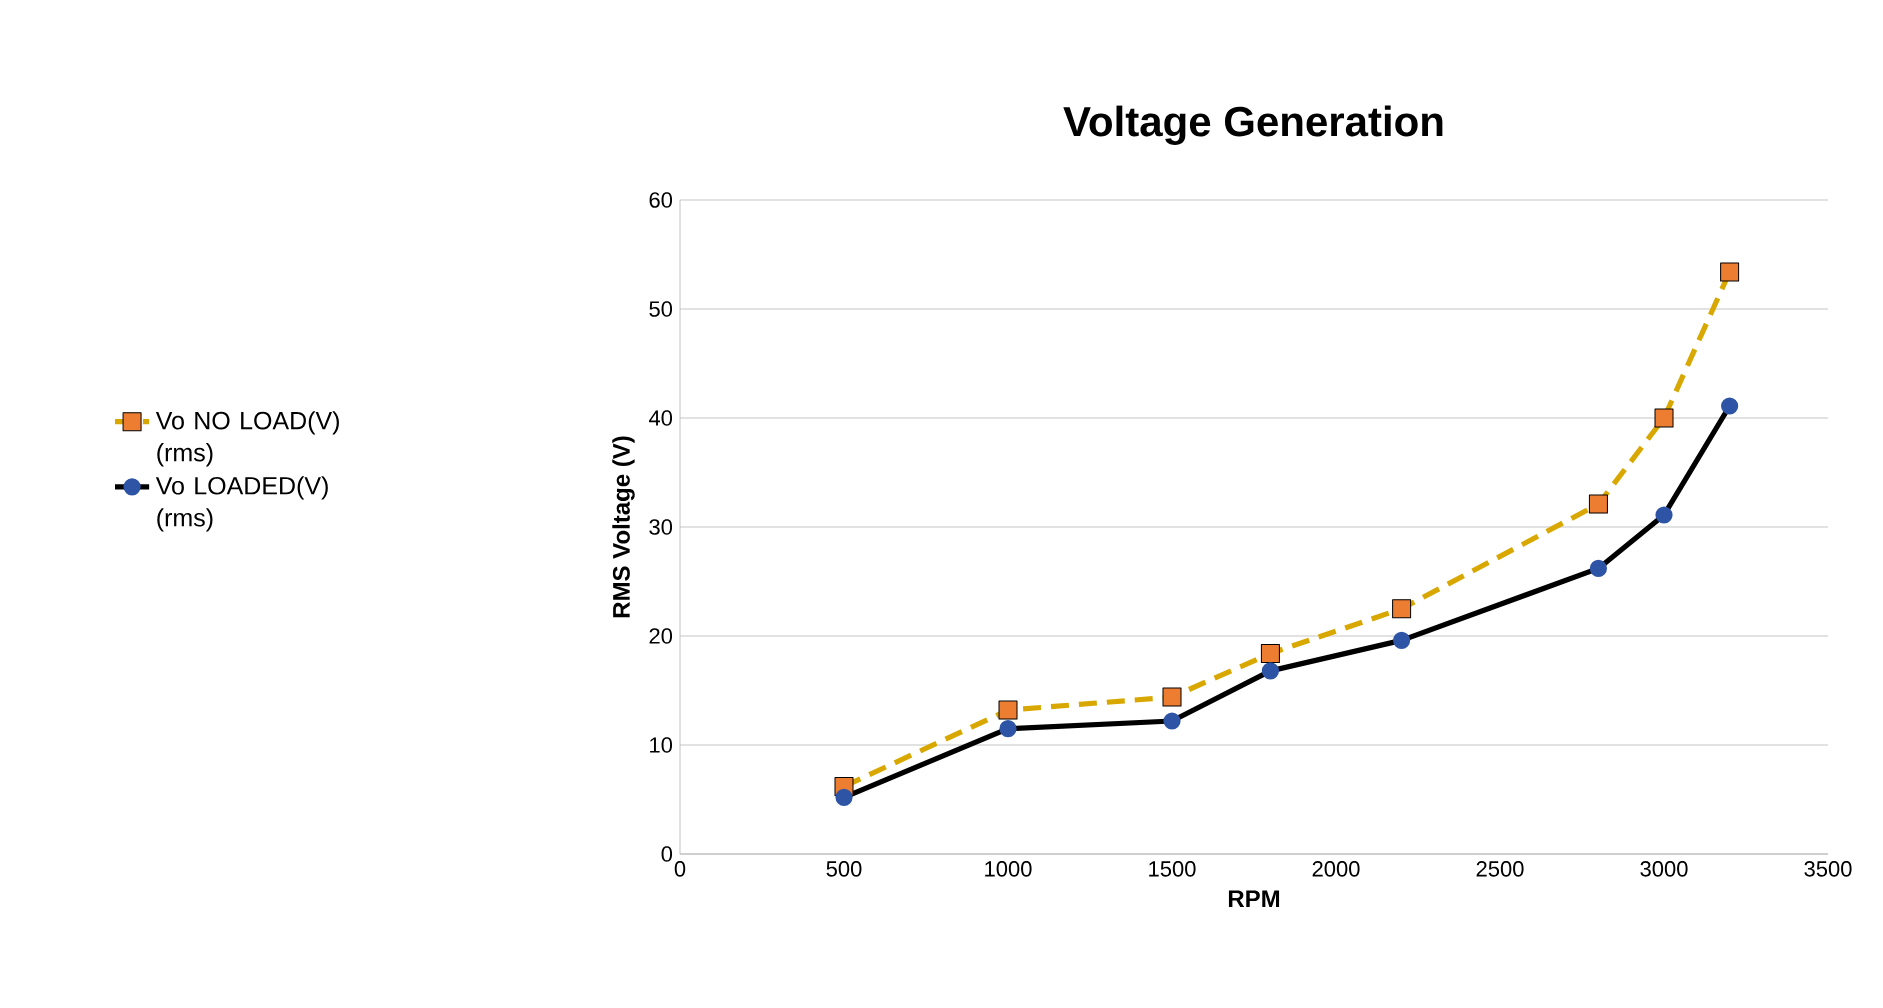  Describe the element at coordinates (247, 439) in the screenshot. I see `legend-label: Vo NO LOAD(V) (rms)` at that location.